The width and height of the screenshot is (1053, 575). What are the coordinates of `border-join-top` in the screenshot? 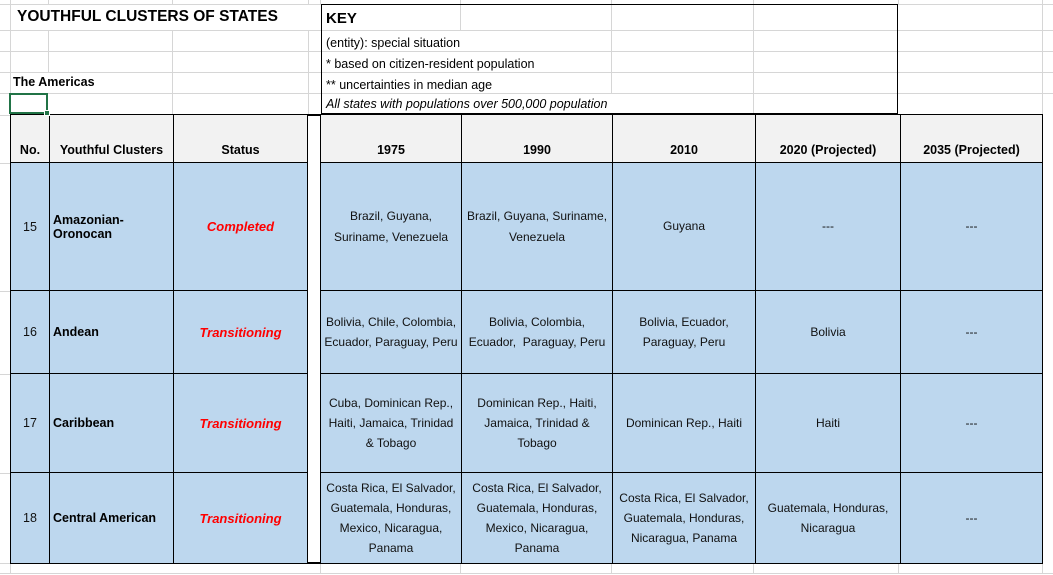 It's located at (314, 115).